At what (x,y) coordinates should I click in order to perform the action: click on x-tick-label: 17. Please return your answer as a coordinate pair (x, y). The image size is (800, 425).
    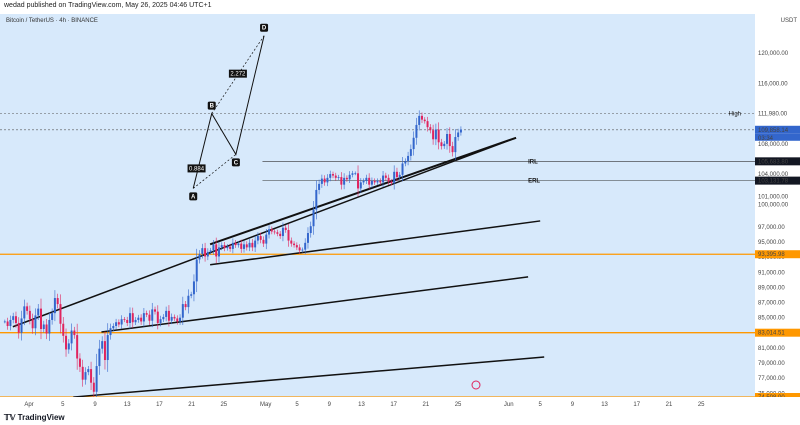
    Looking at the image, I should click on (636, 405).